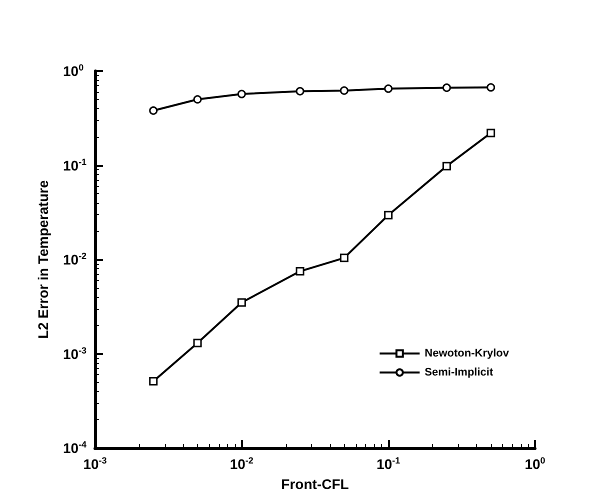  What do you see at coordinates (315, 484) in the screenshot?
I see `x-axis-title: Front-CFL` at bounding box center [315, 484].